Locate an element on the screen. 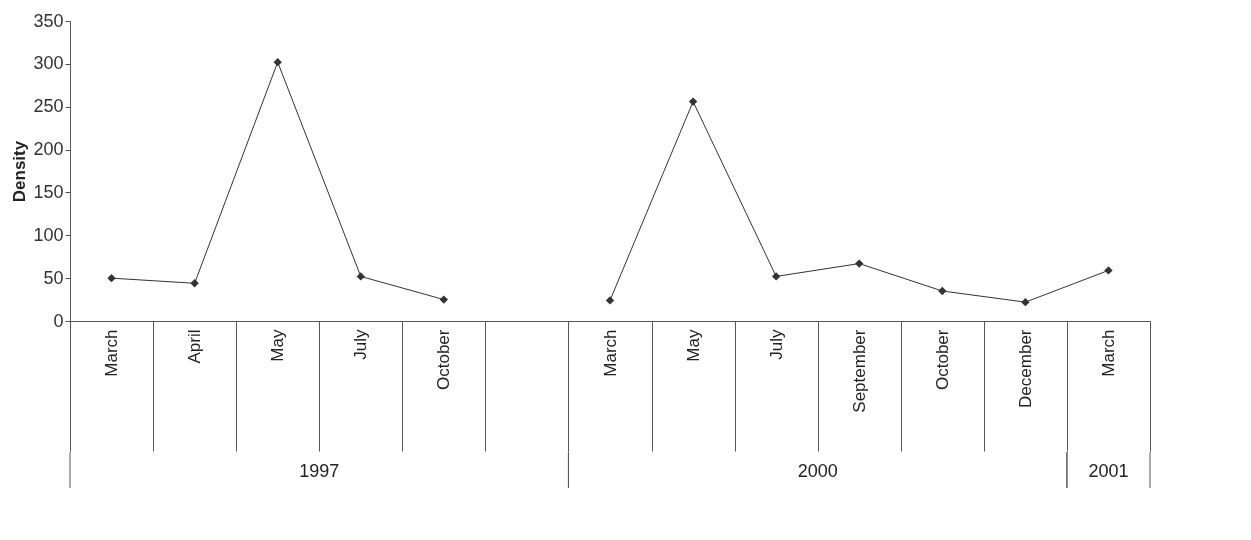  y-tick-label: 350 is located at coordinates (48, 20).